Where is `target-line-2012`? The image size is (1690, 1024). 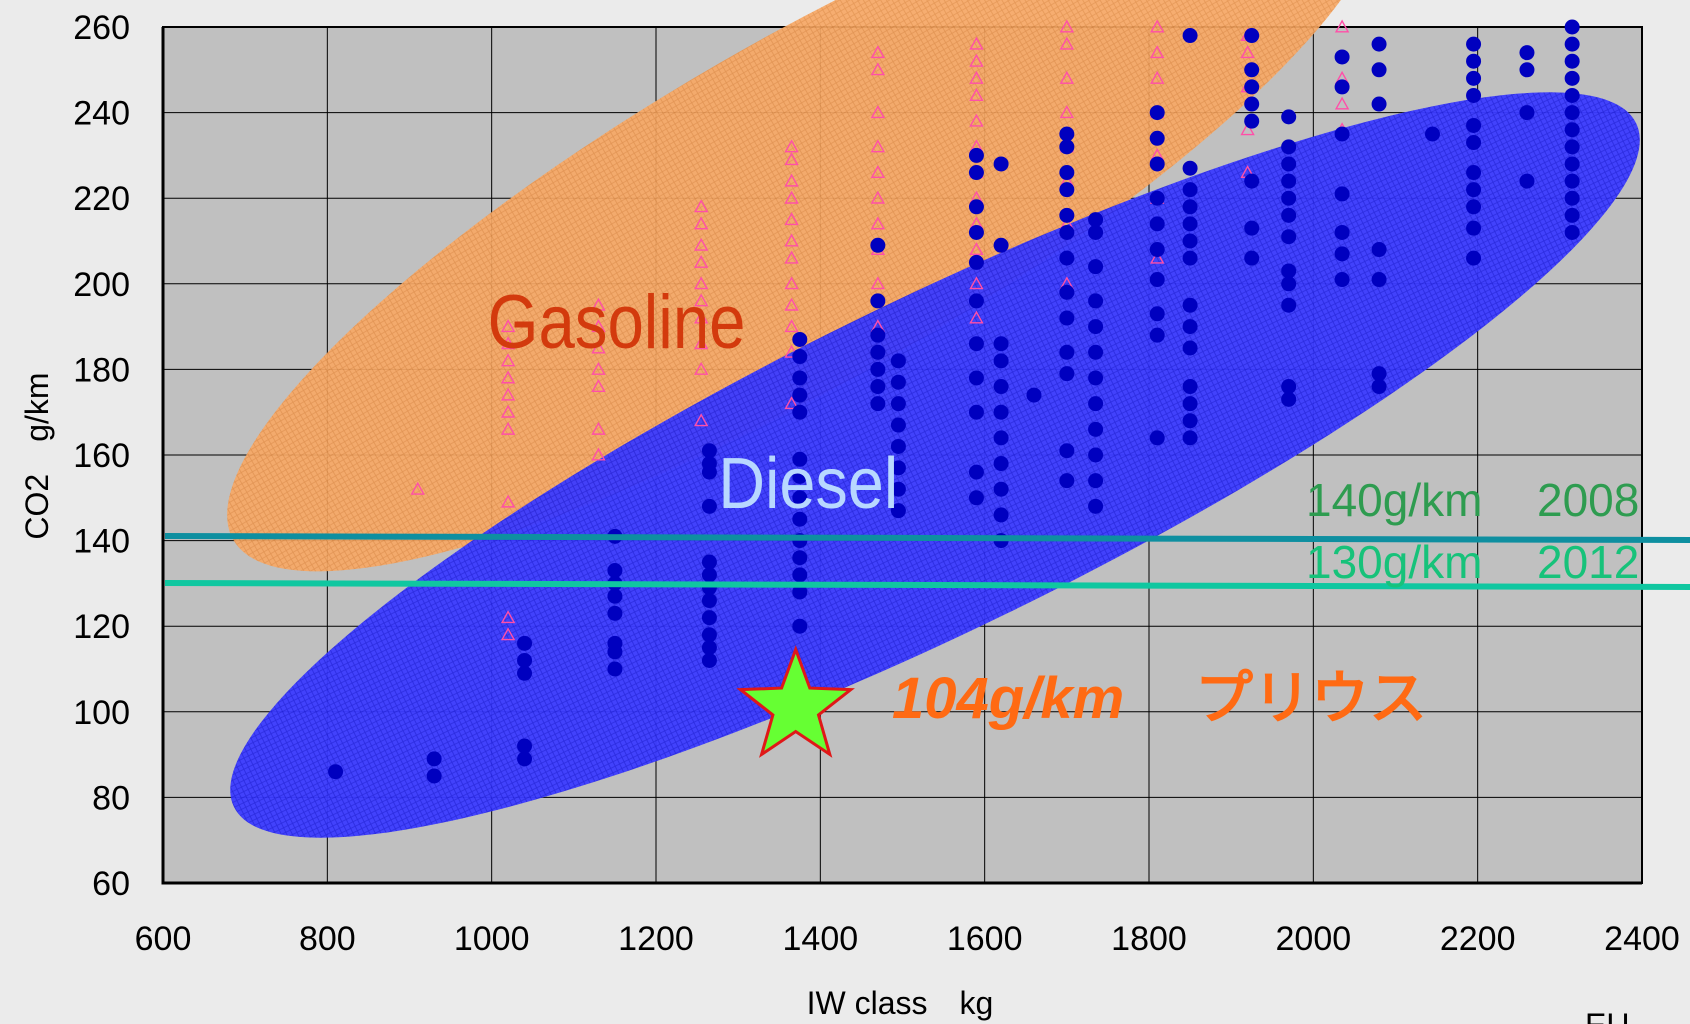
target-line-2012 is located at coordinates (927, 585).